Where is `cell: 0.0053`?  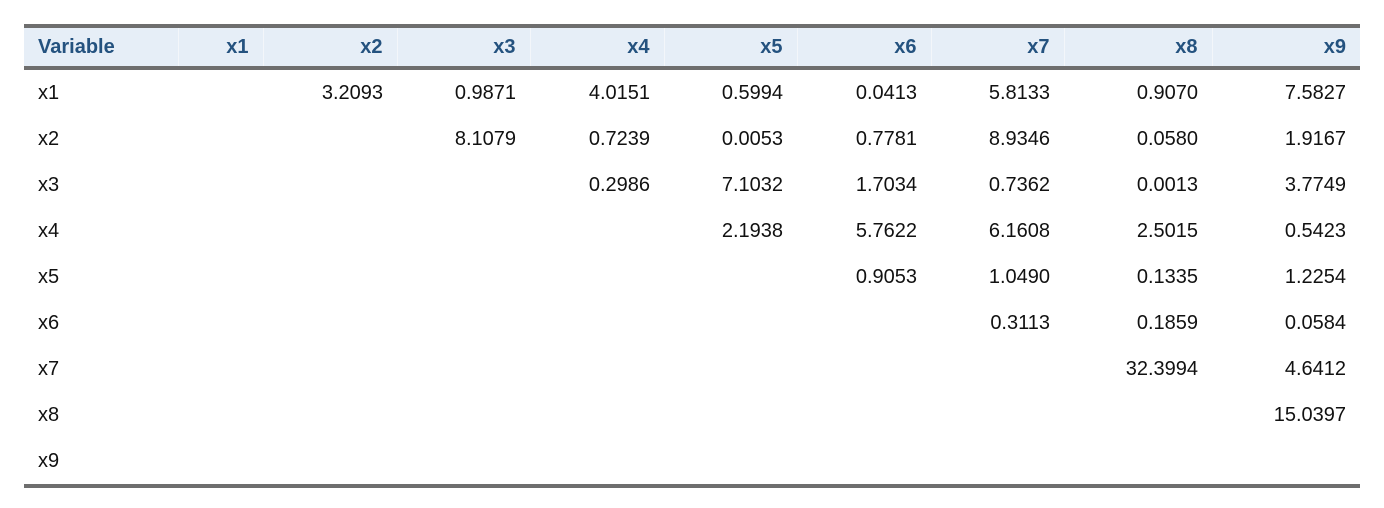 cell: 0.0053 is located at coordinates (752, 138).